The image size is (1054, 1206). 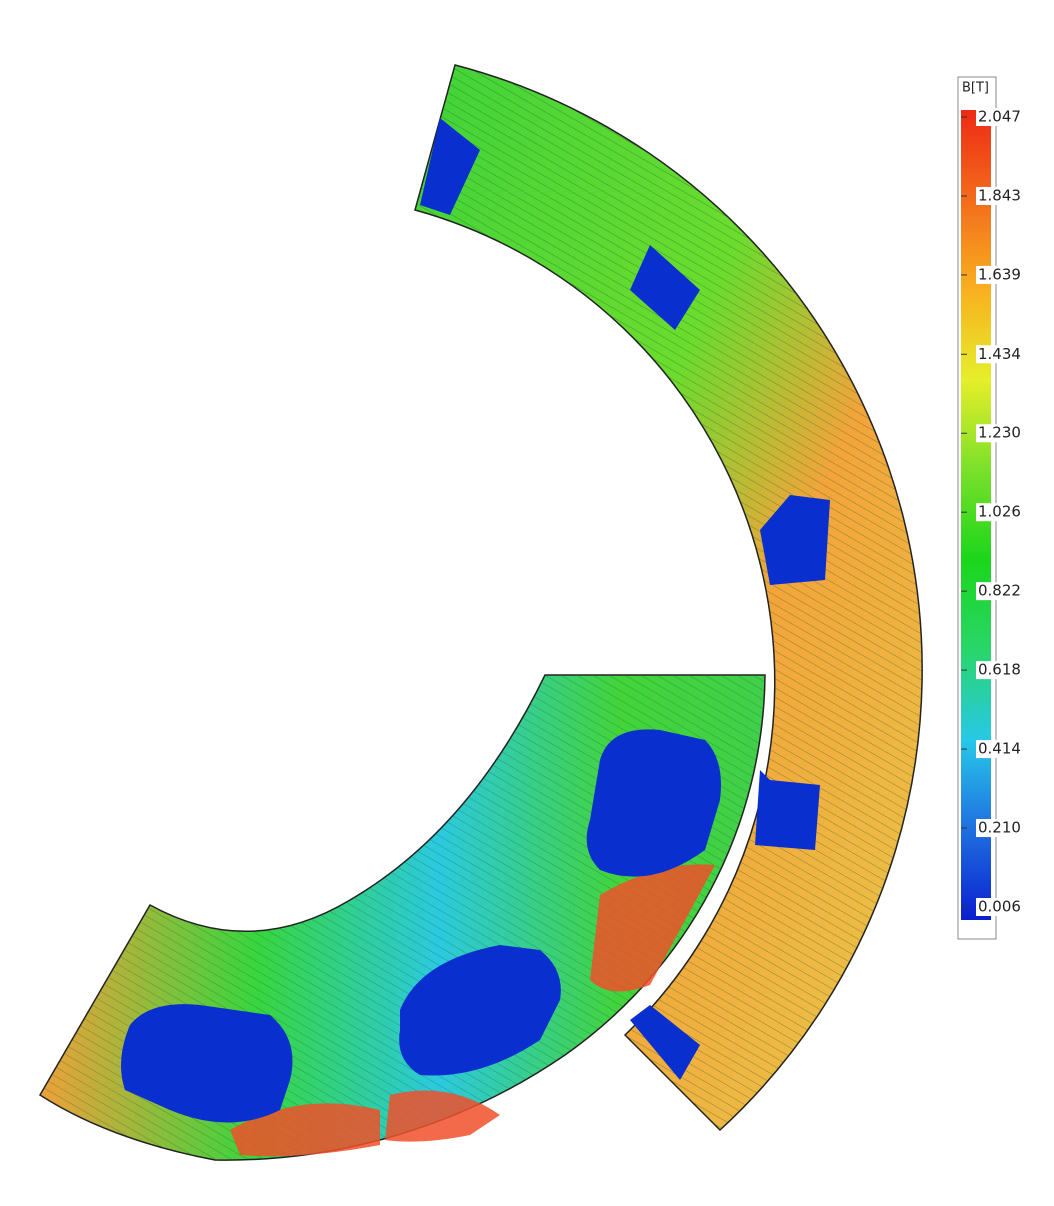 What do you see at coordinates (999, 828) in the screenshot?
I see `colorbar-tick-label: 0.210` at bounding box center [999, 828].